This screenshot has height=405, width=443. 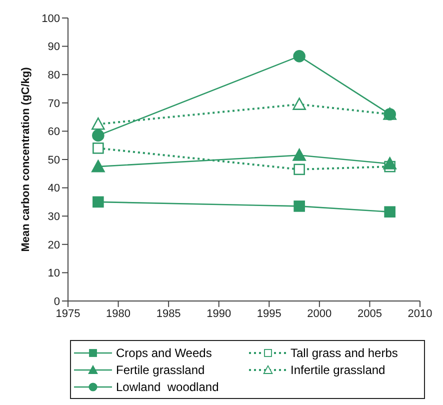 What do you see at coordinates (160, 369) in the screenshot?
I see `legend-label: Fertile grassland` at bounding box center [160, 369].